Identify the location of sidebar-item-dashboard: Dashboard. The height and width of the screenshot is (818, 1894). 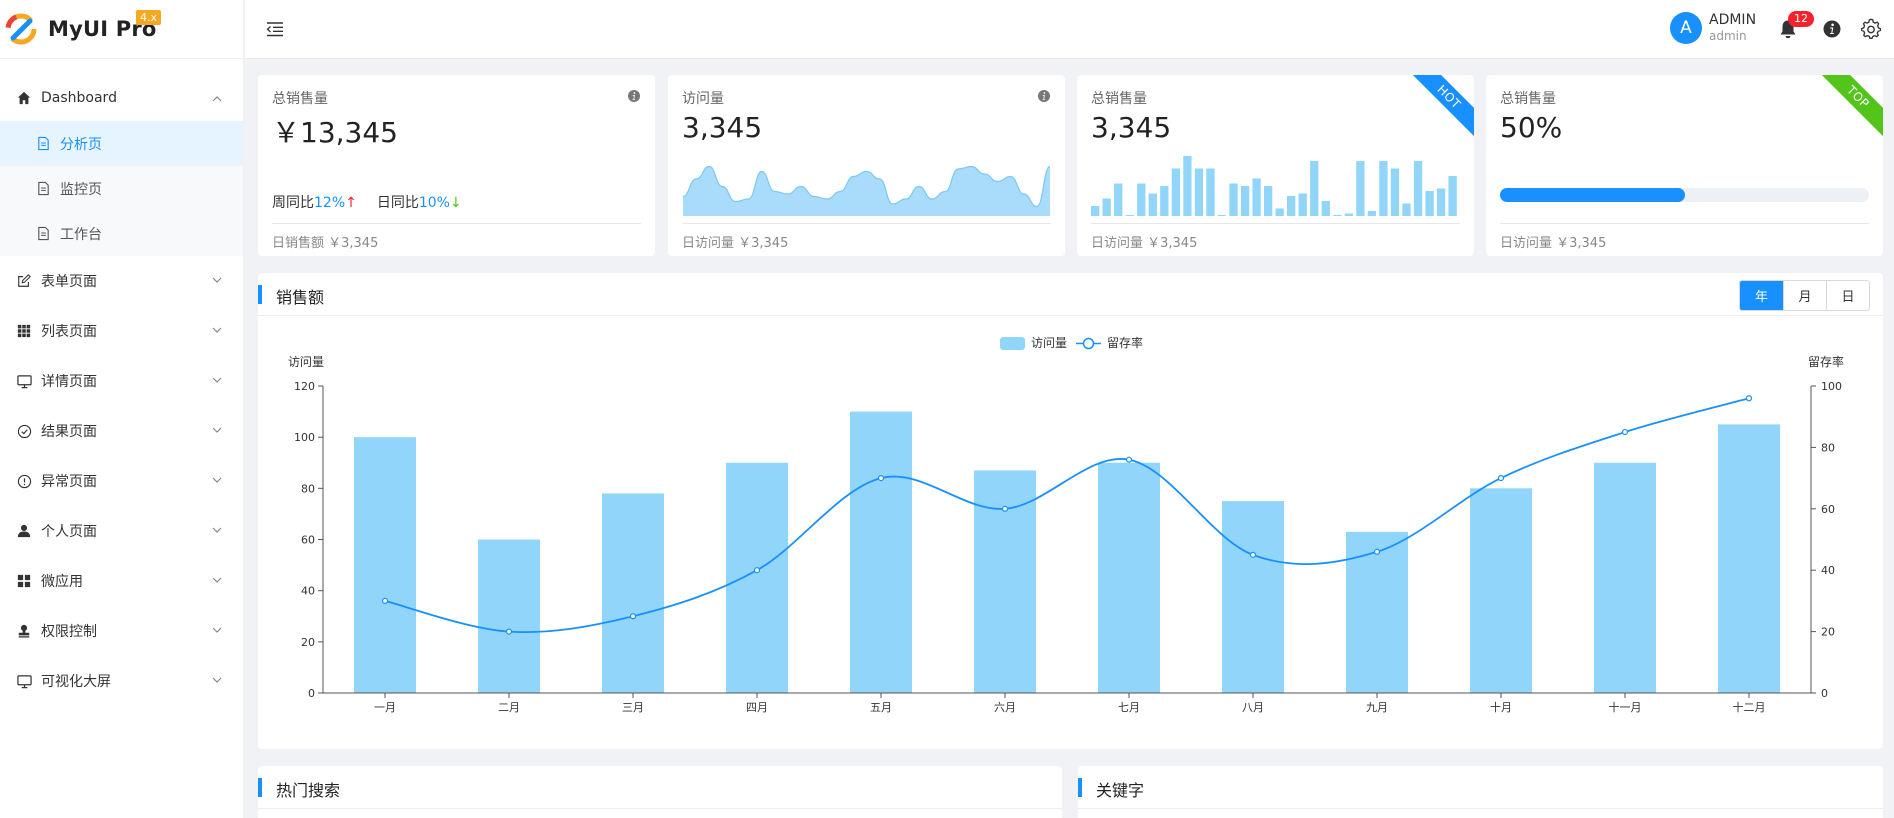
(121, 98).